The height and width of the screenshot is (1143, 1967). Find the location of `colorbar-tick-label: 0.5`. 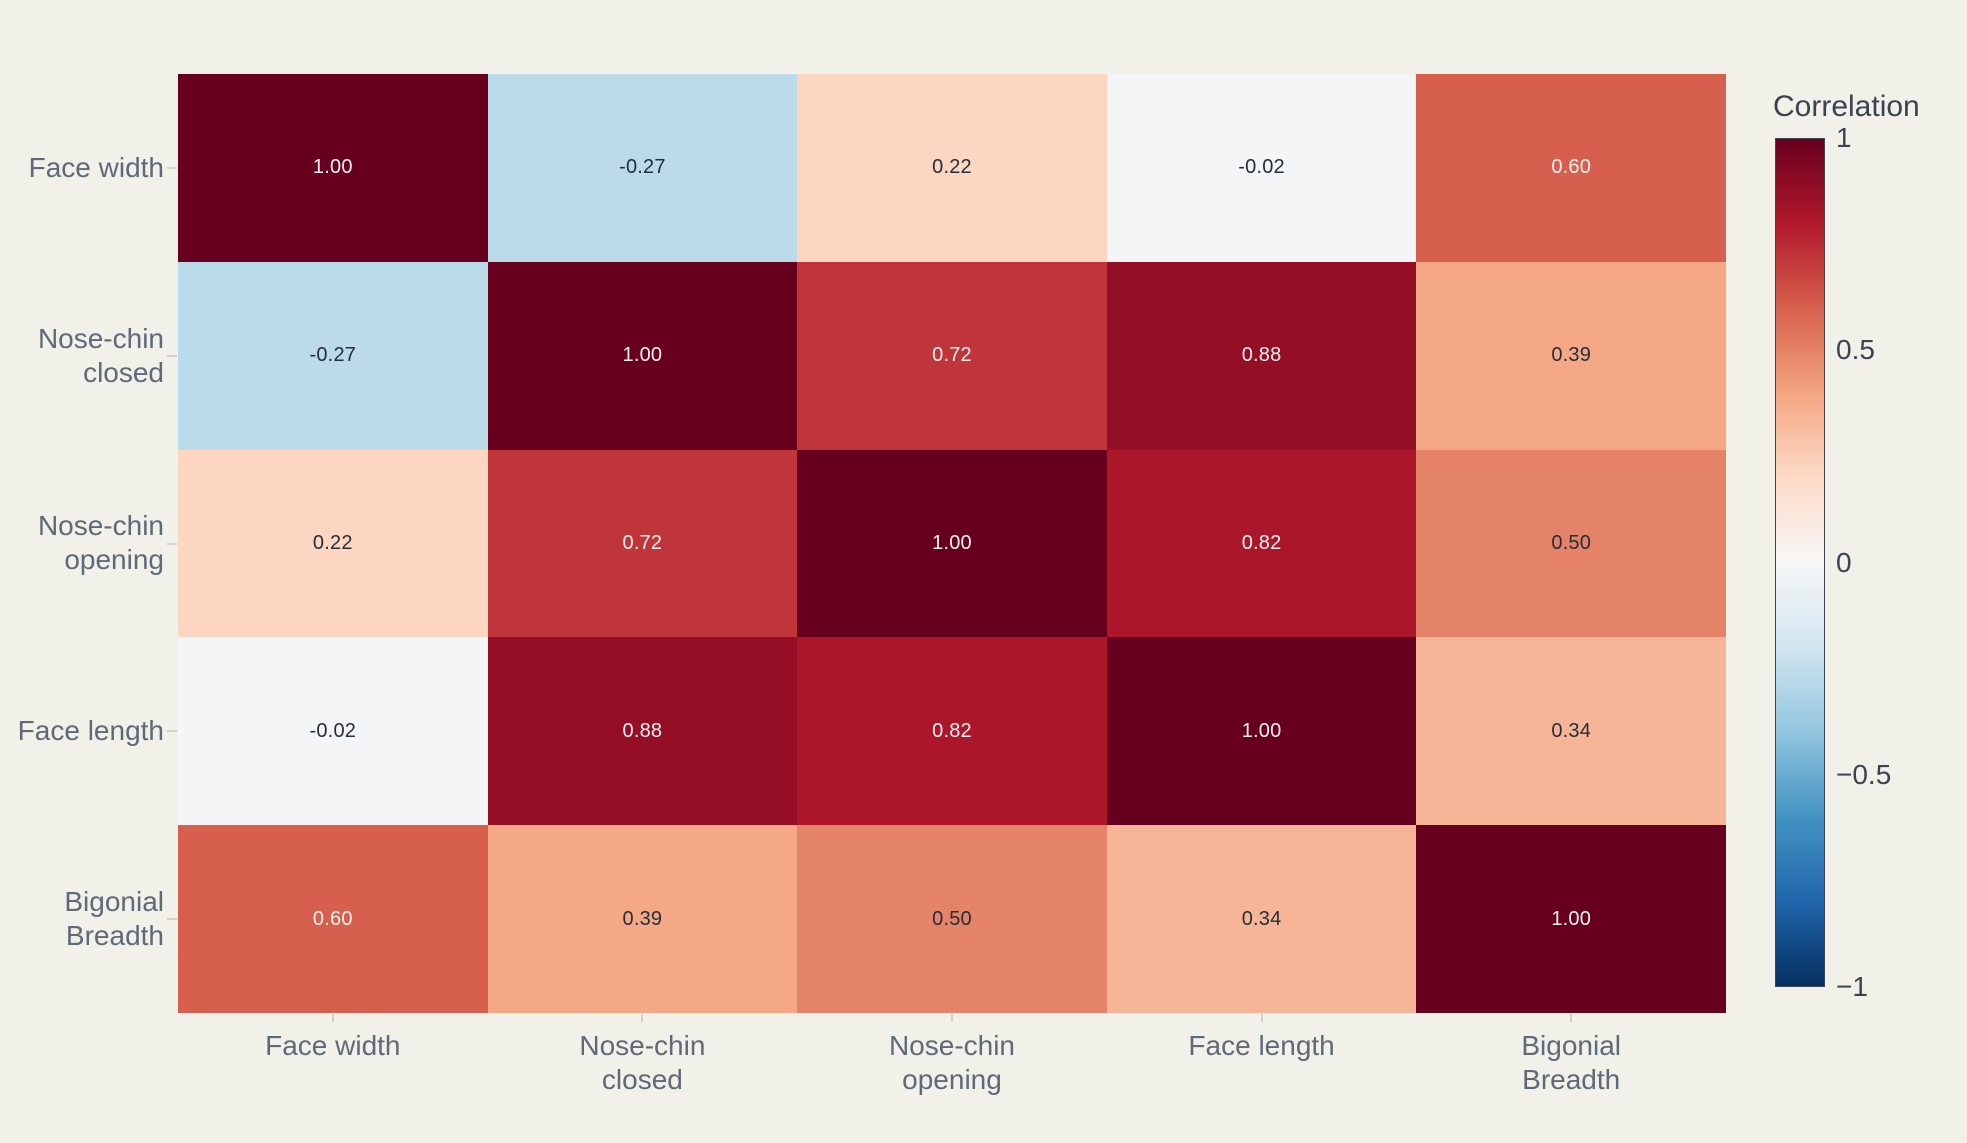

colorbar-tick-label: 0.5 is located at coordinates (1855, 350).